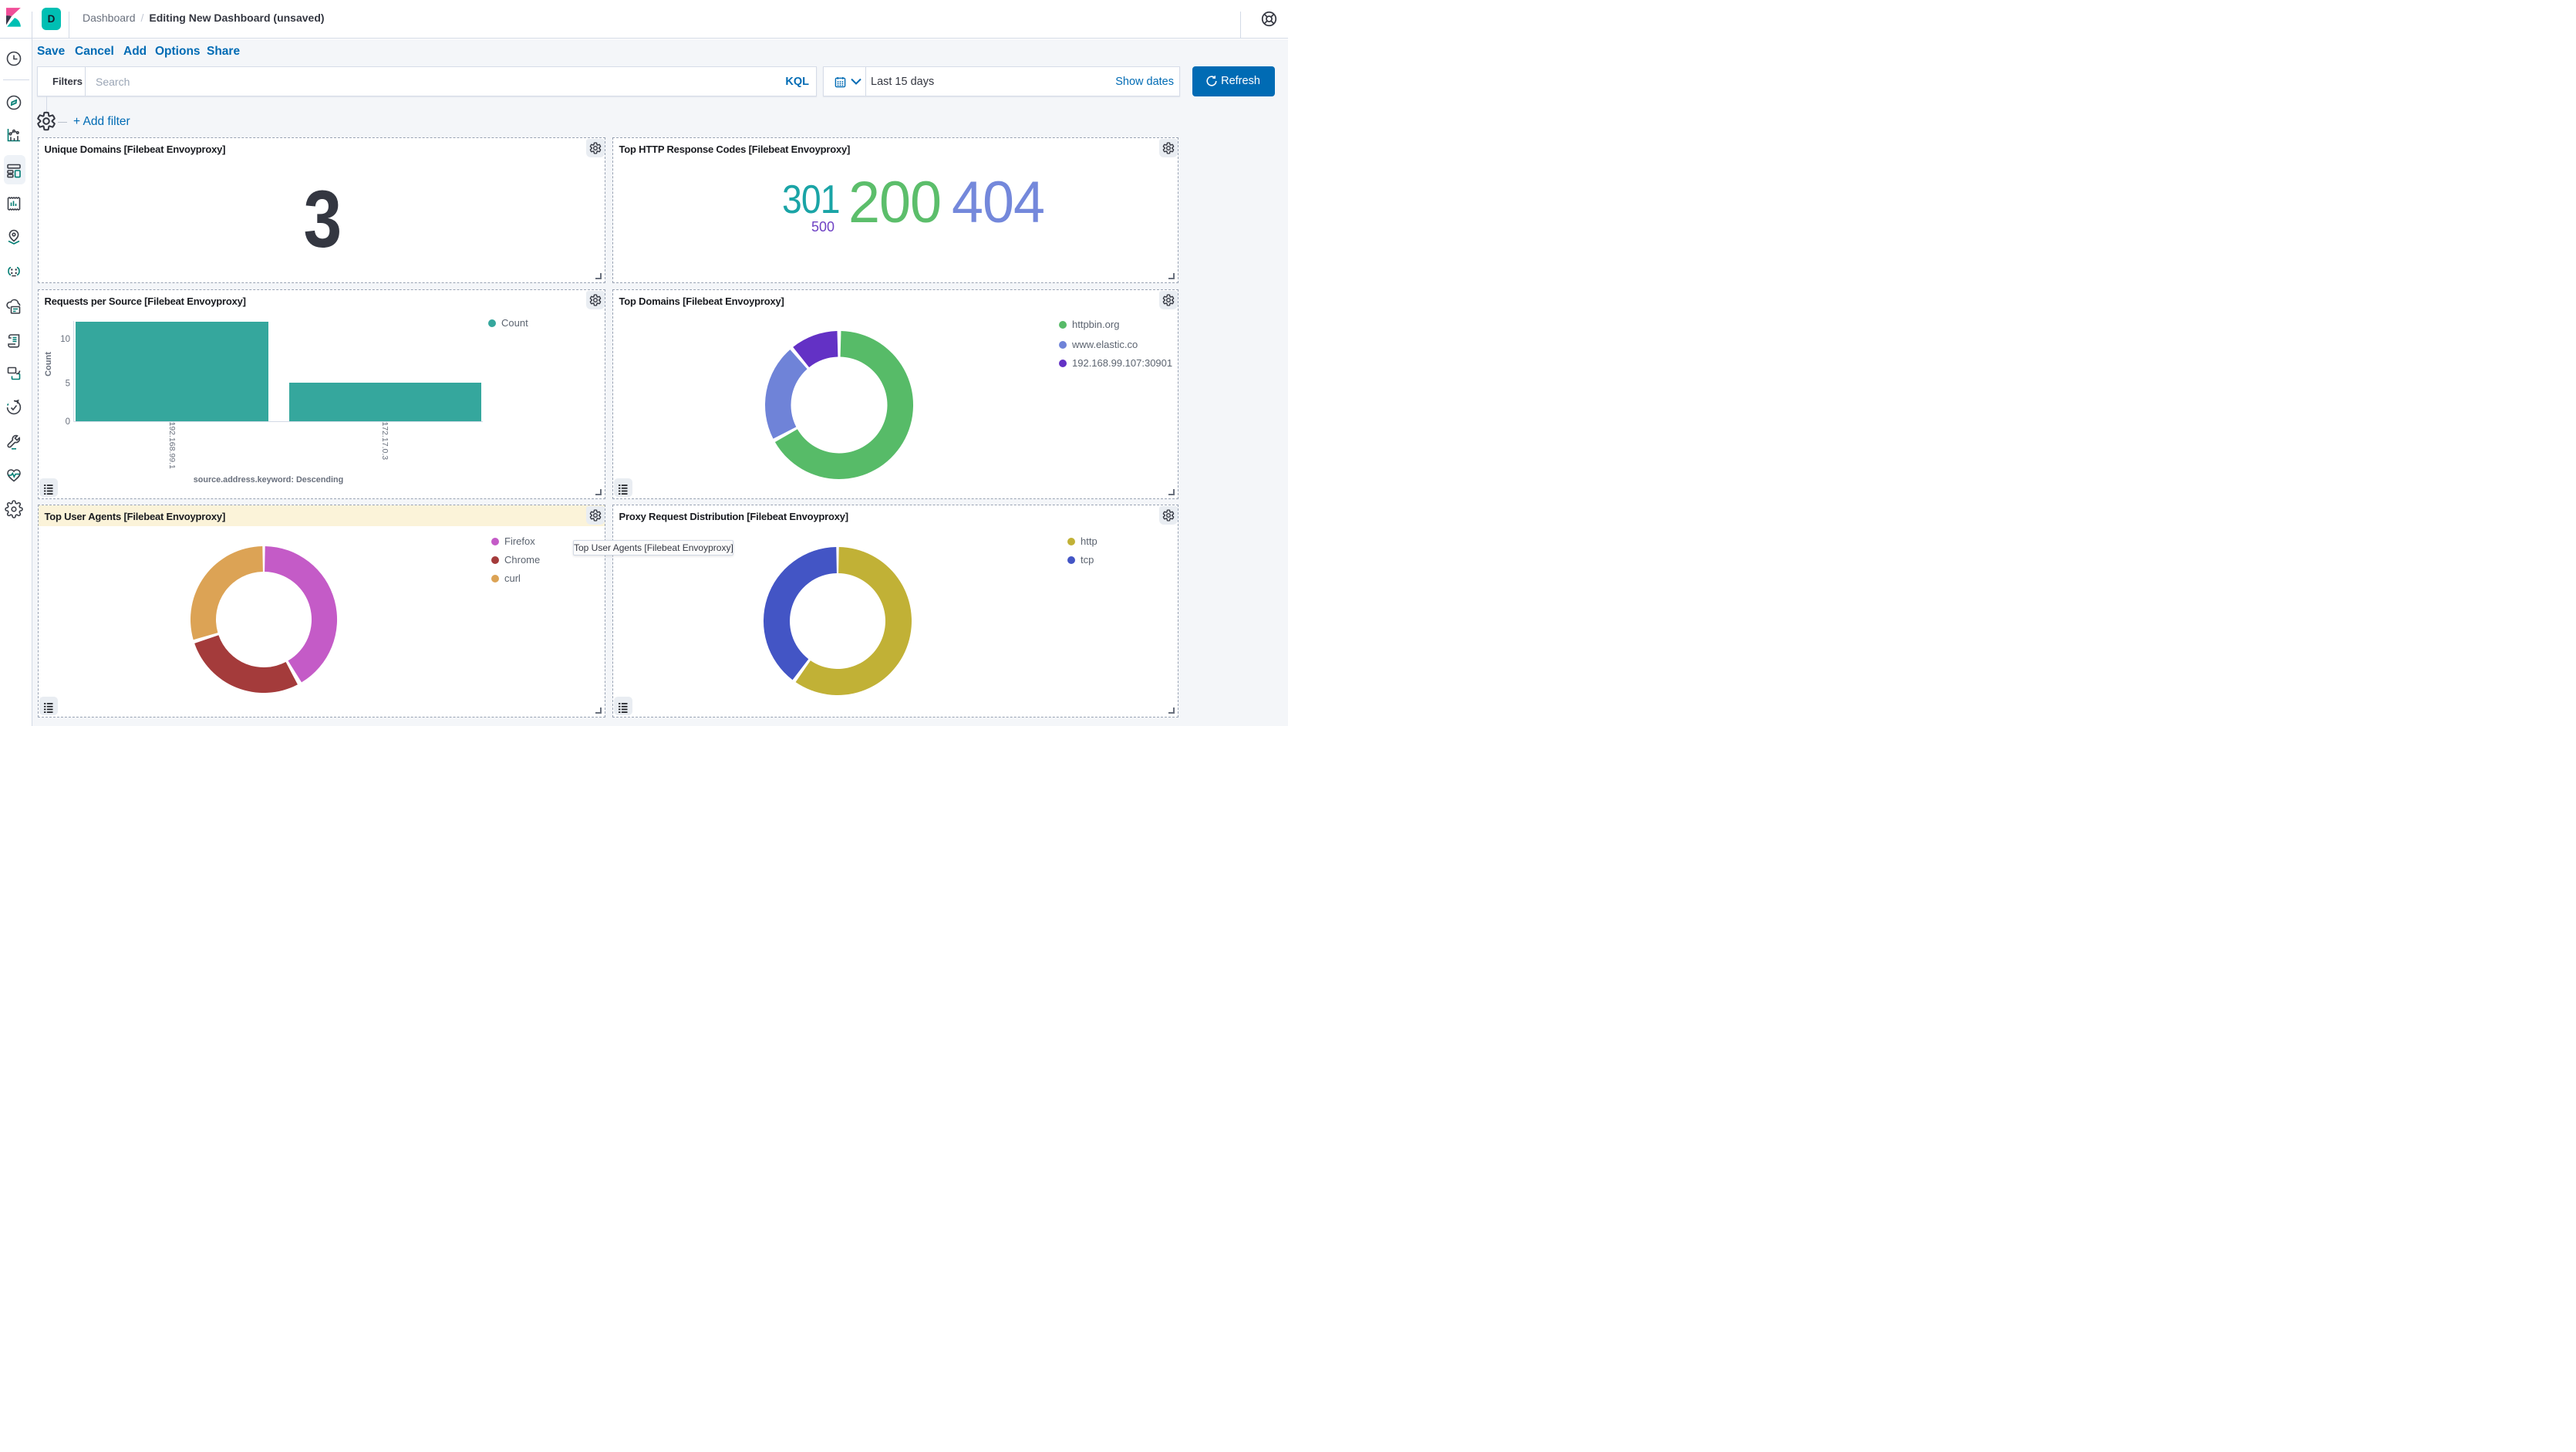 The height and width of the screenshot is (1452, 2576). What do you see at coordinates (48, 364) in the screenshot?
I see `svg-text: Count` at bounding box center [48, 364].